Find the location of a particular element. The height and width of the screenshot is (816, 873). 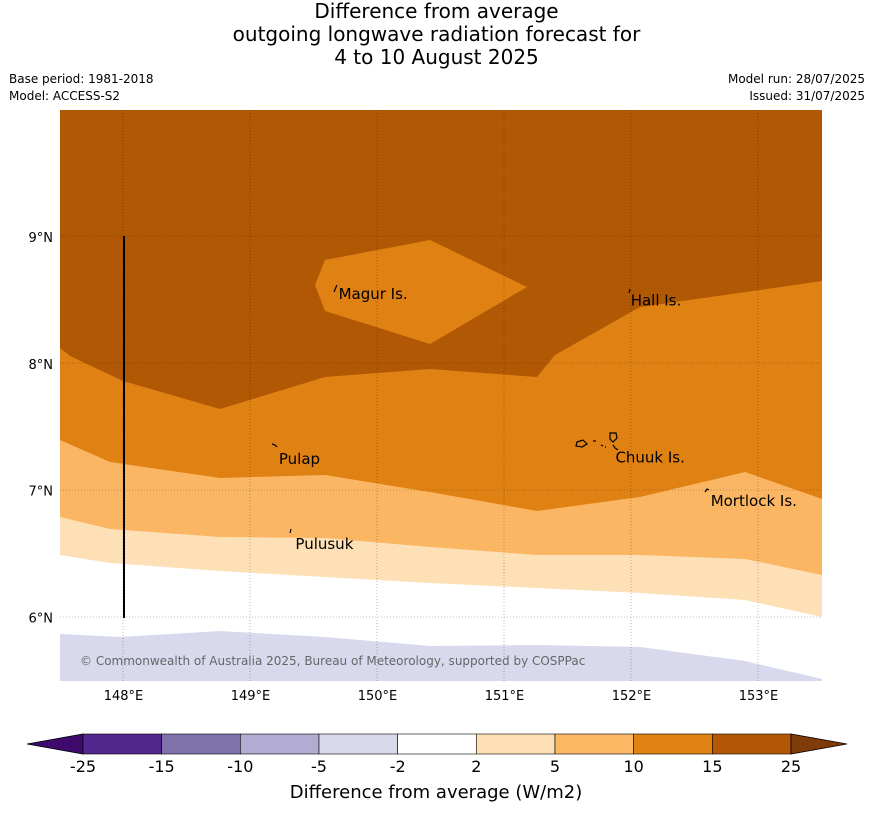

lat-label-8: 8°N is located at coordinates (41, 365).